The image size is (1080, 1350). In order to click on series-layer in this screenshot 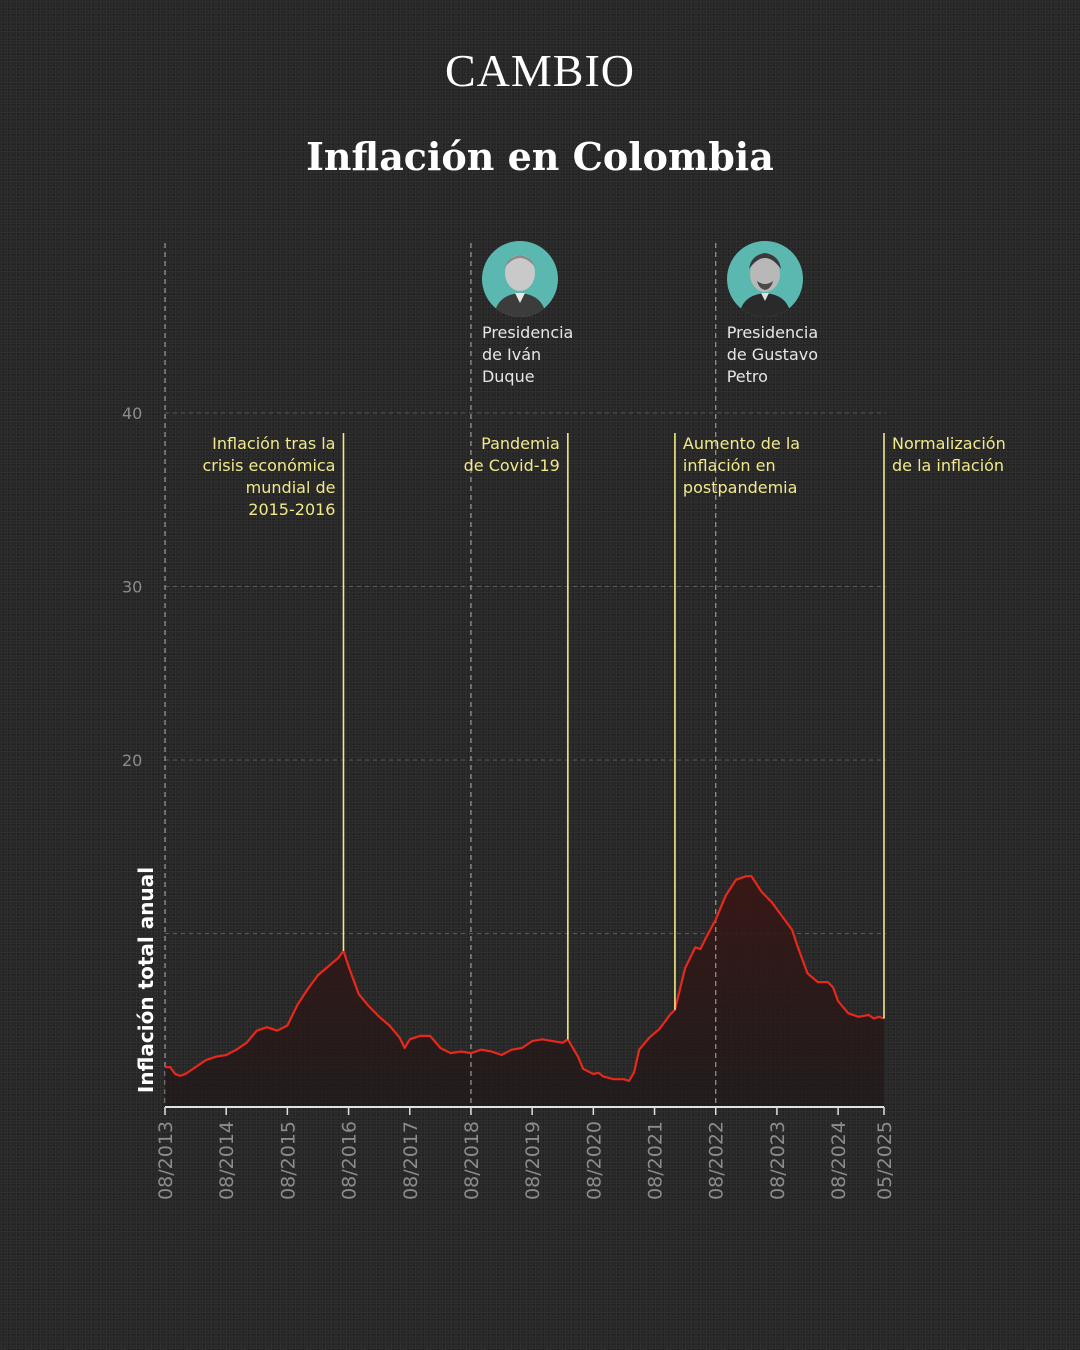, I will do `click(525, 979)`.